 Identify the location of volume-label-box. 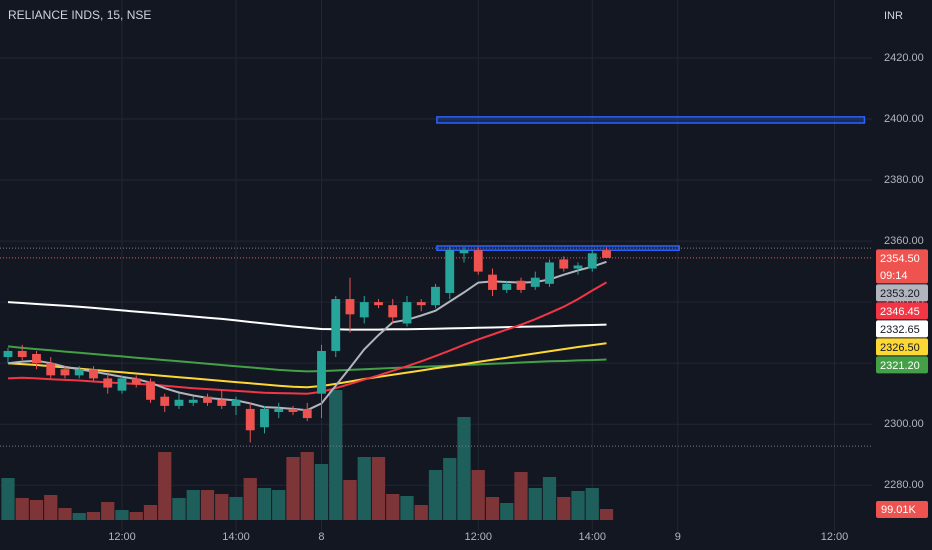
(902, 509).